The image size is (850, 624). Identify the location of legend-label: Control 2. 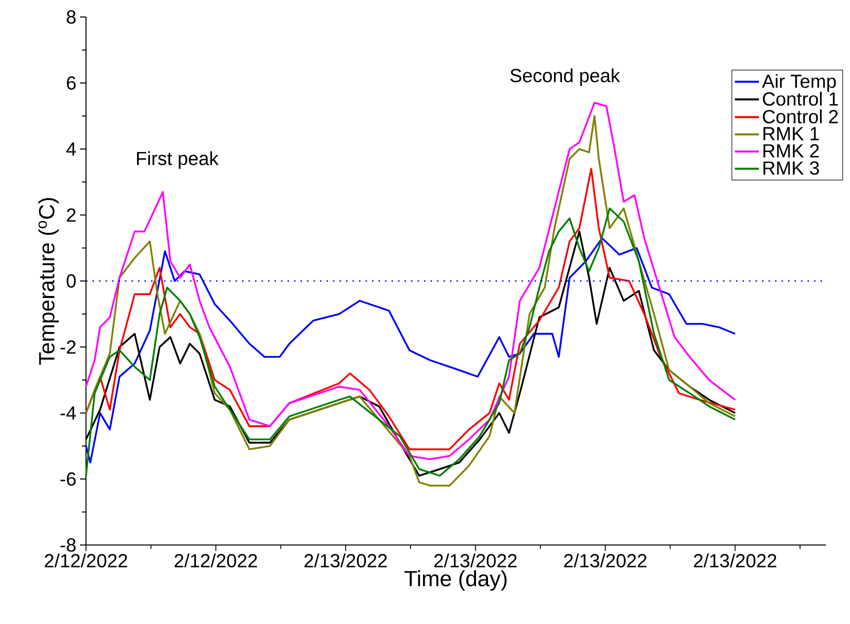
(800, 116).